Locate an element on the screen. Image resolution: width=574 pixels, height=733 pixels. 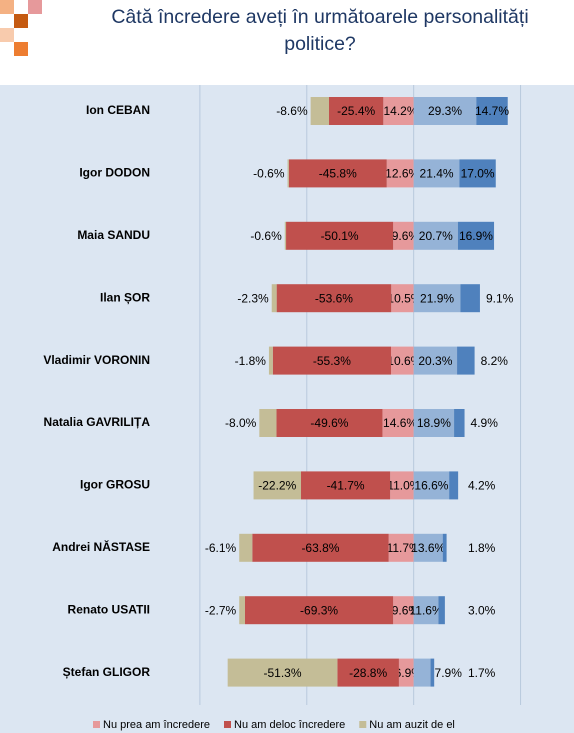
value-label: 8.2% is located at coordinates (495, 361).